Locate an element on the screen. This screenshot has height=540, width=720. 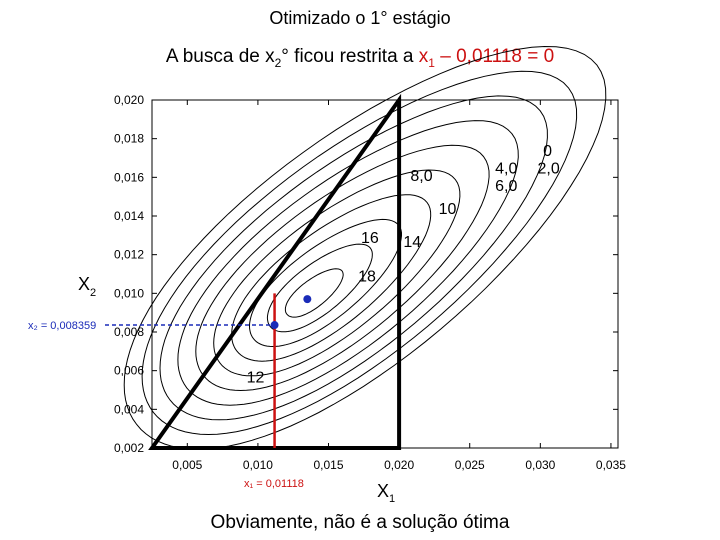
x-tick-label: 0,010 is located at coordinates (258, 465).